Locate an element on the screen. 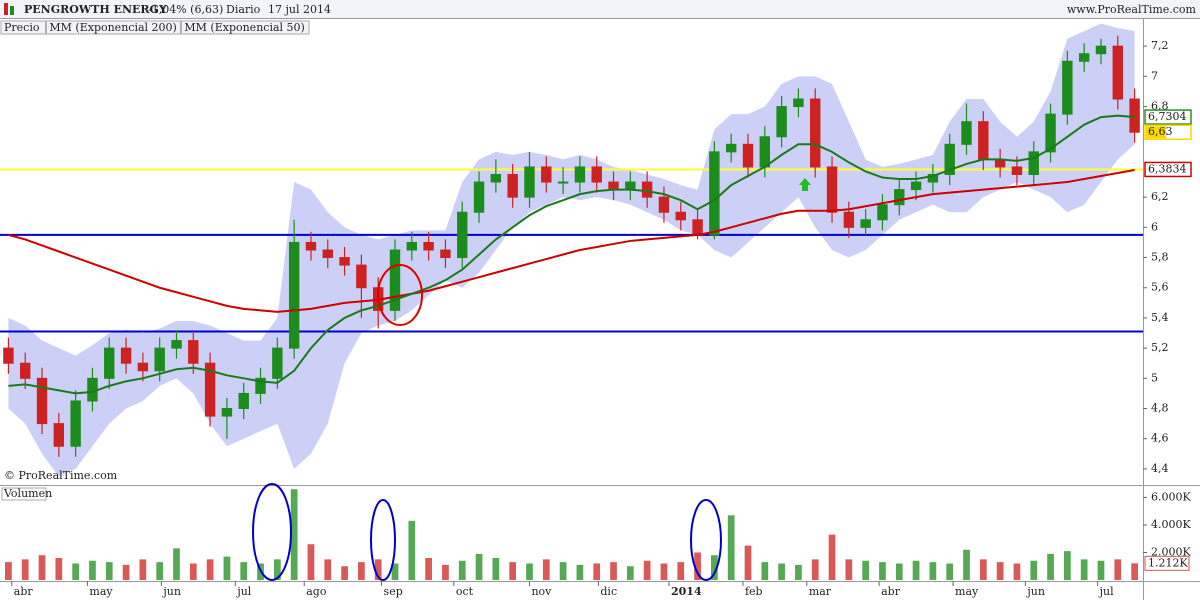 This screenshot has width=1200, height=600. legend-label: MM (Exponencial 200) is located at coordinates (112, 27).